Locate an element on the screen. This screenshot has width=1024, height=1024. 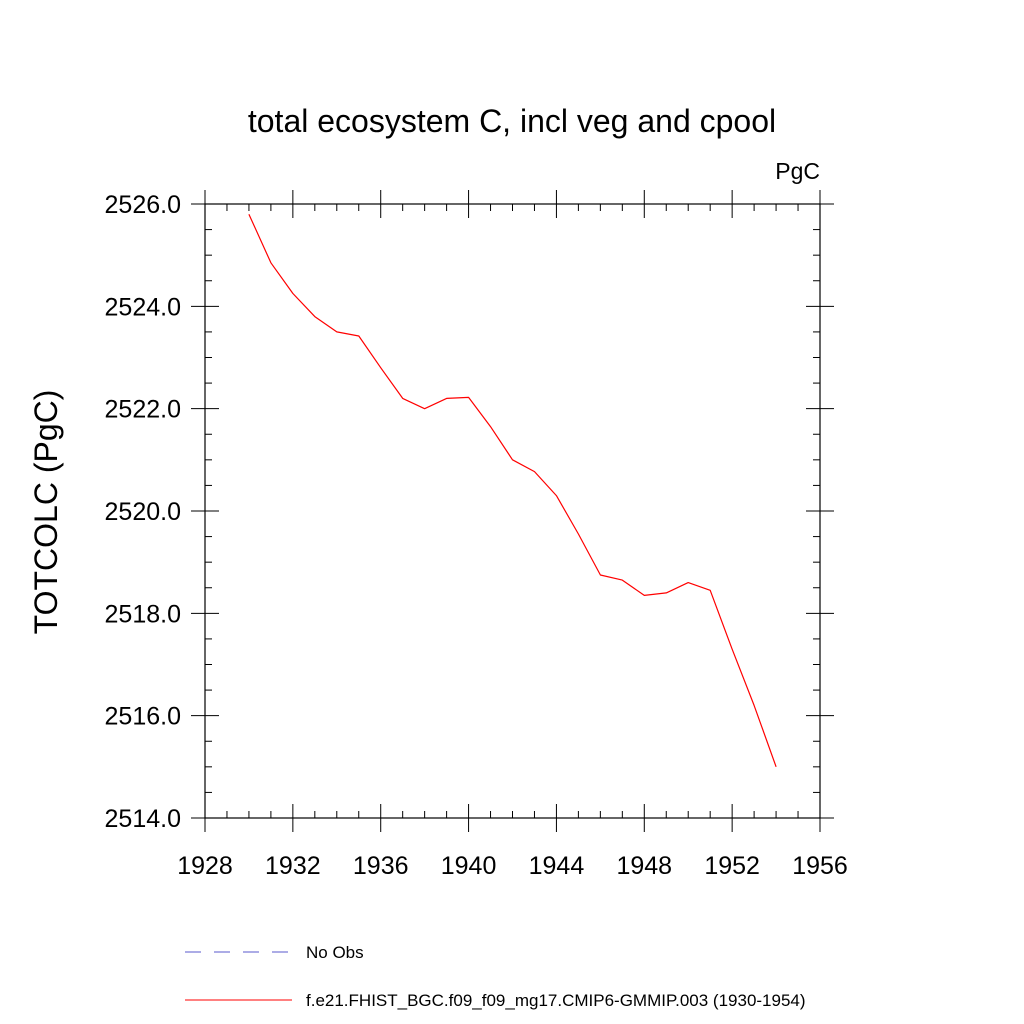
x-tick-label: 1928 is located at coordinates (205, 866).